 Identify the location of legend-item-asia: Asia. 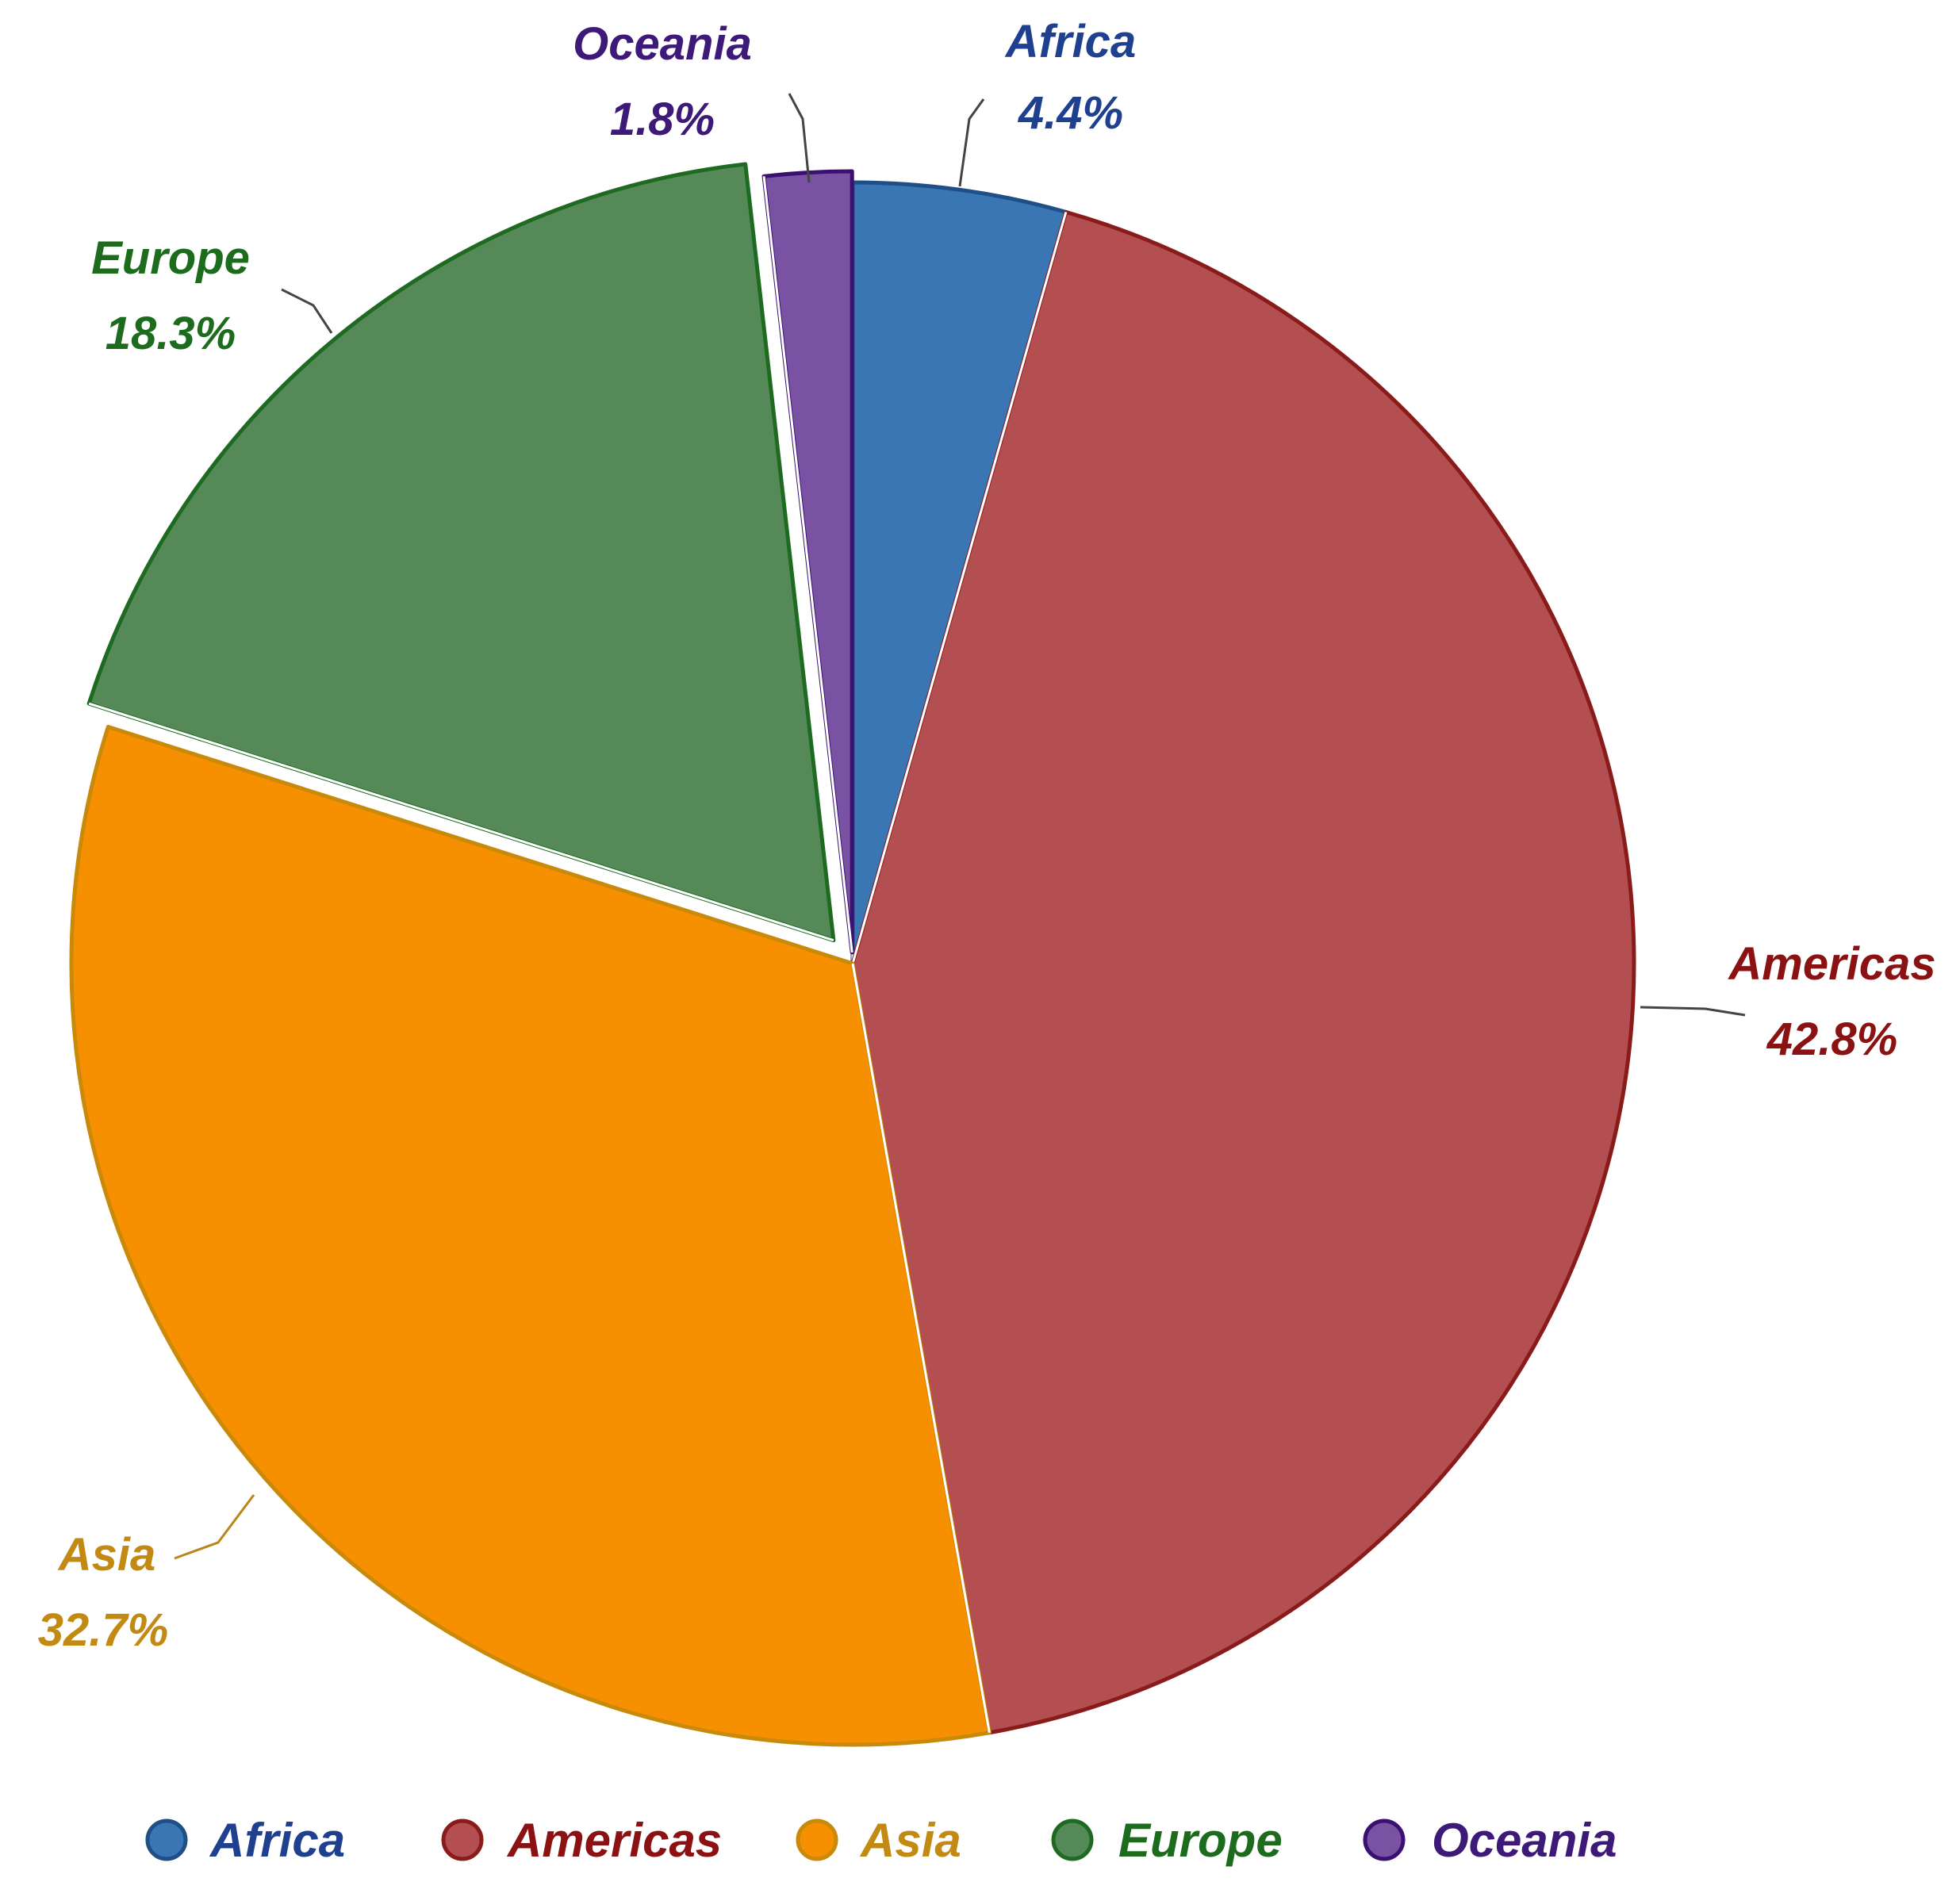
(878, 1840).